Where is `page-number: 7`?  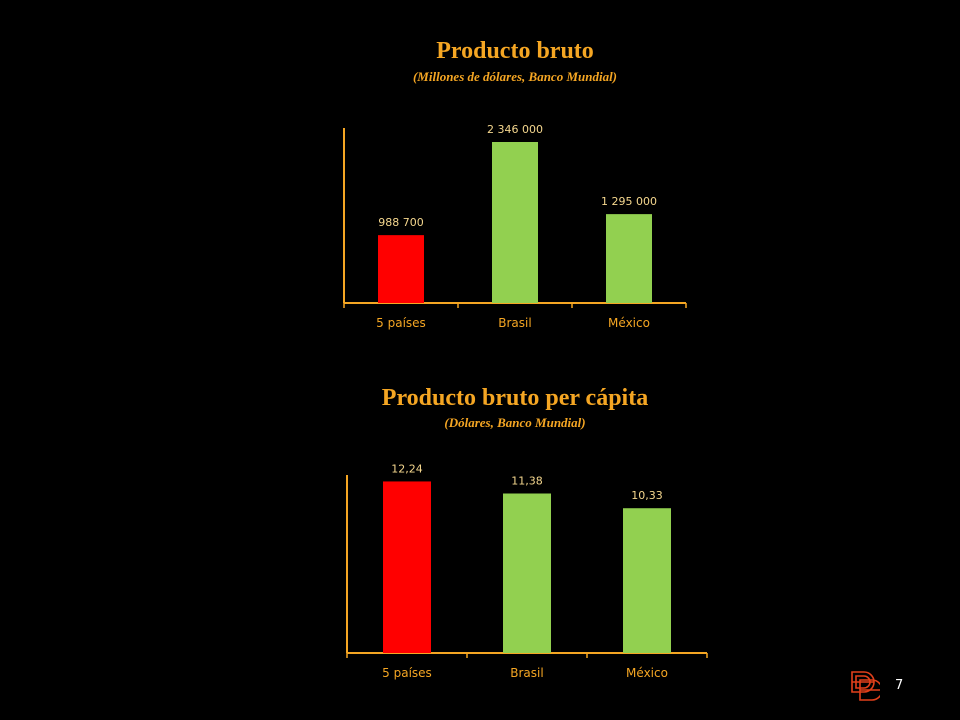
page-number: 7 is located at coordinates (899, 685).